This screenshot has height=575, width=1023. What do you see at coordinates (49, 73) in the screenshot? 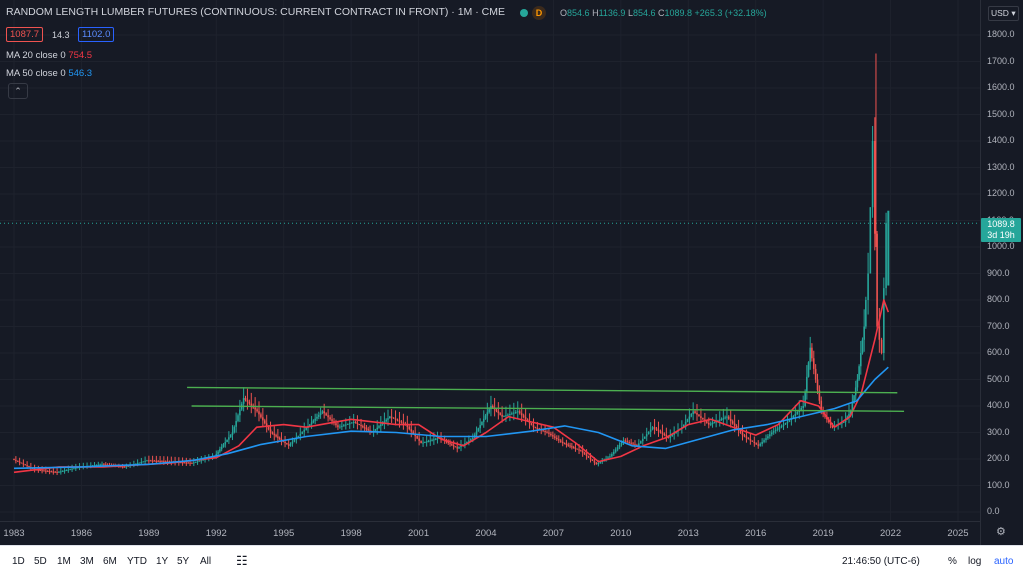
I see `ma50-legend: MA 50 close 0 546.3` at bounding box center [49, 73].